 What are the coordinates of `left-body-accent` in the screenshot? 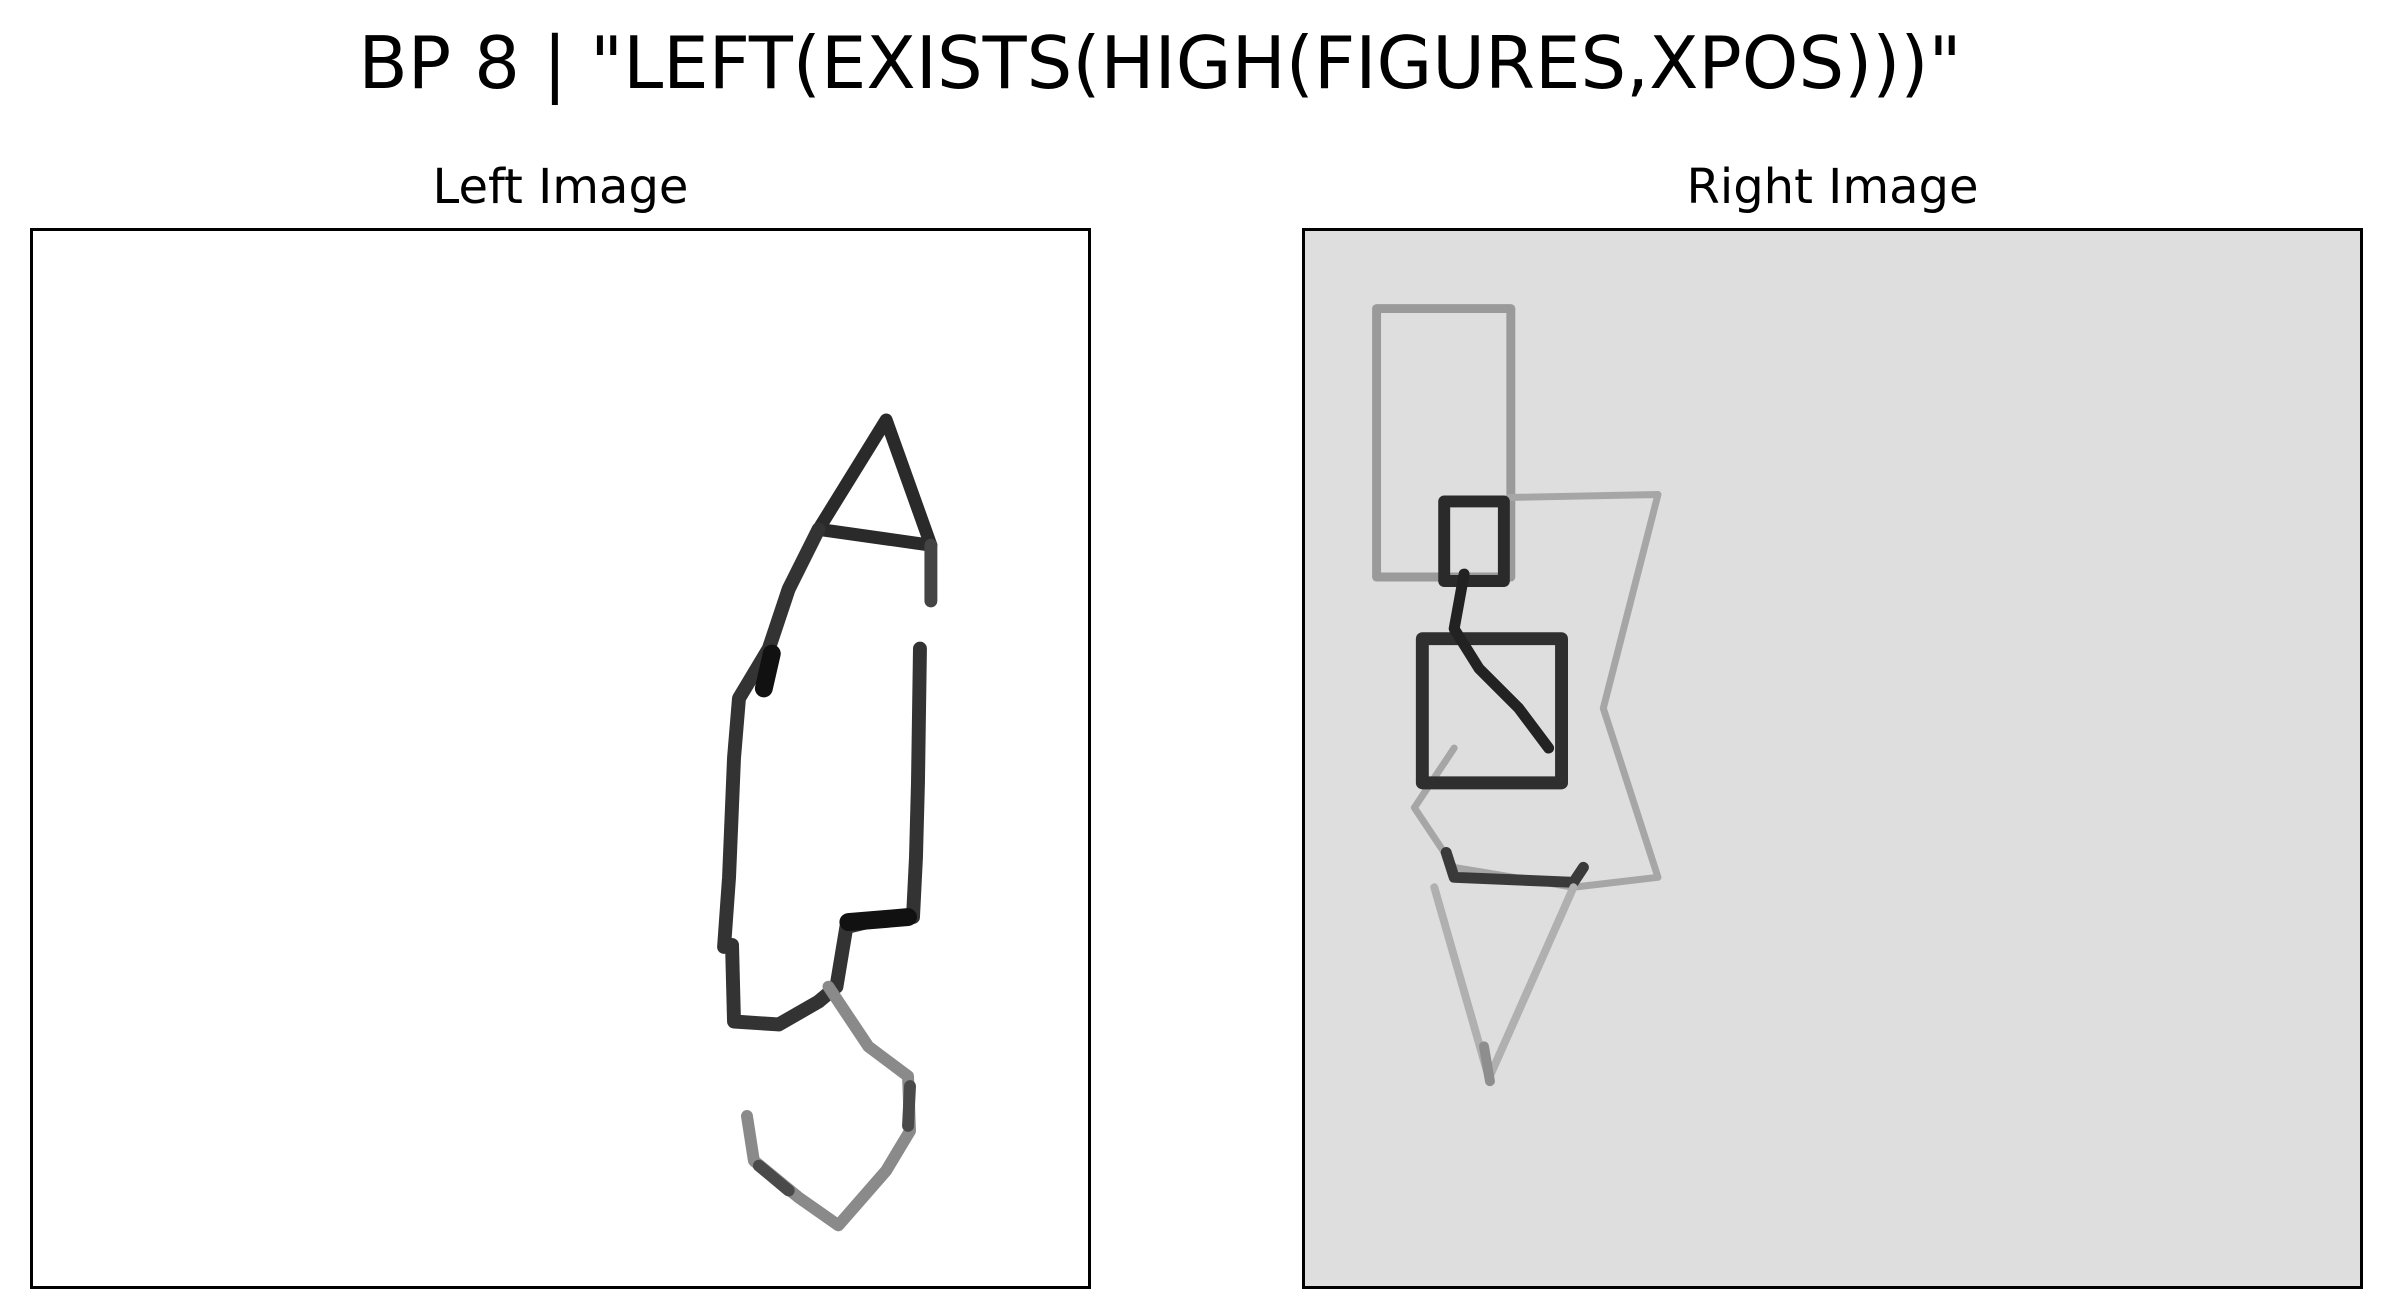 It's located at (835, 788).